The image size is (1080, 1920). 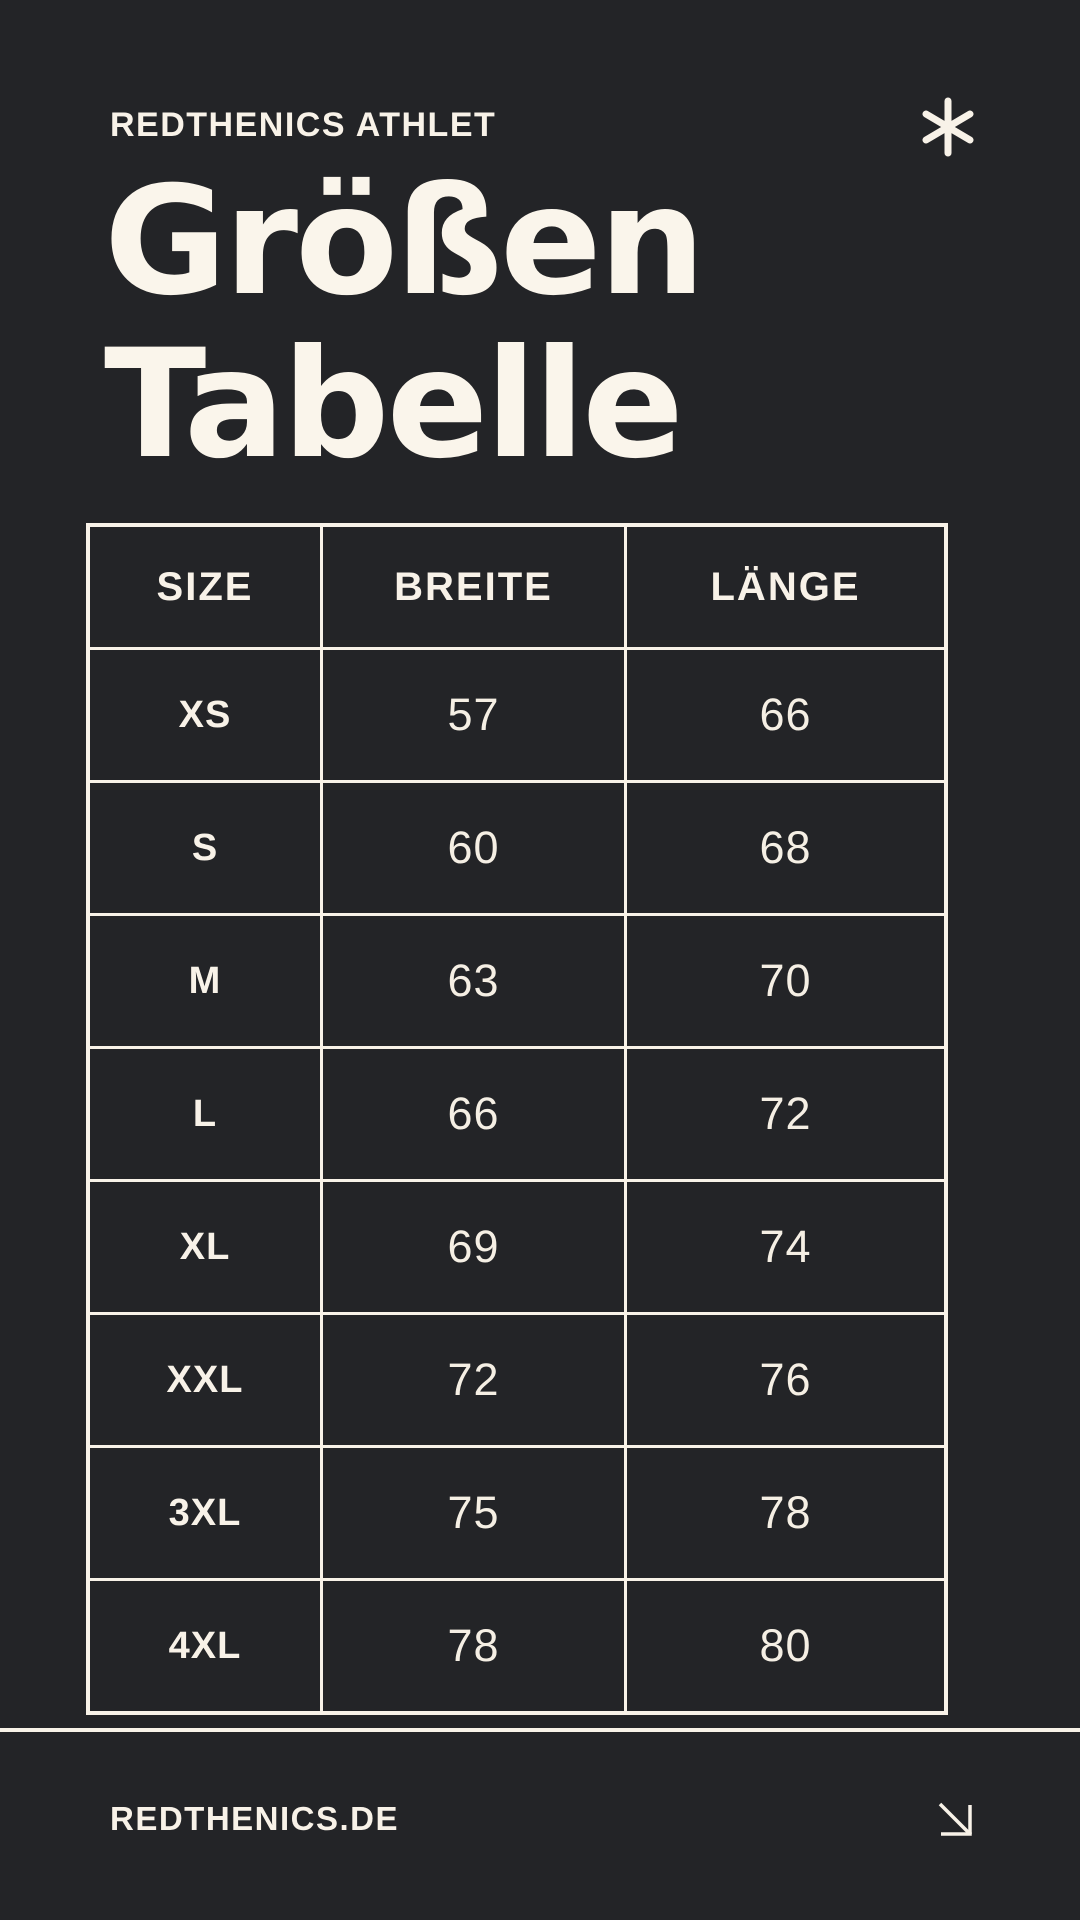 I want to click on laenge-value: 80, so click(x=785, y=1646).